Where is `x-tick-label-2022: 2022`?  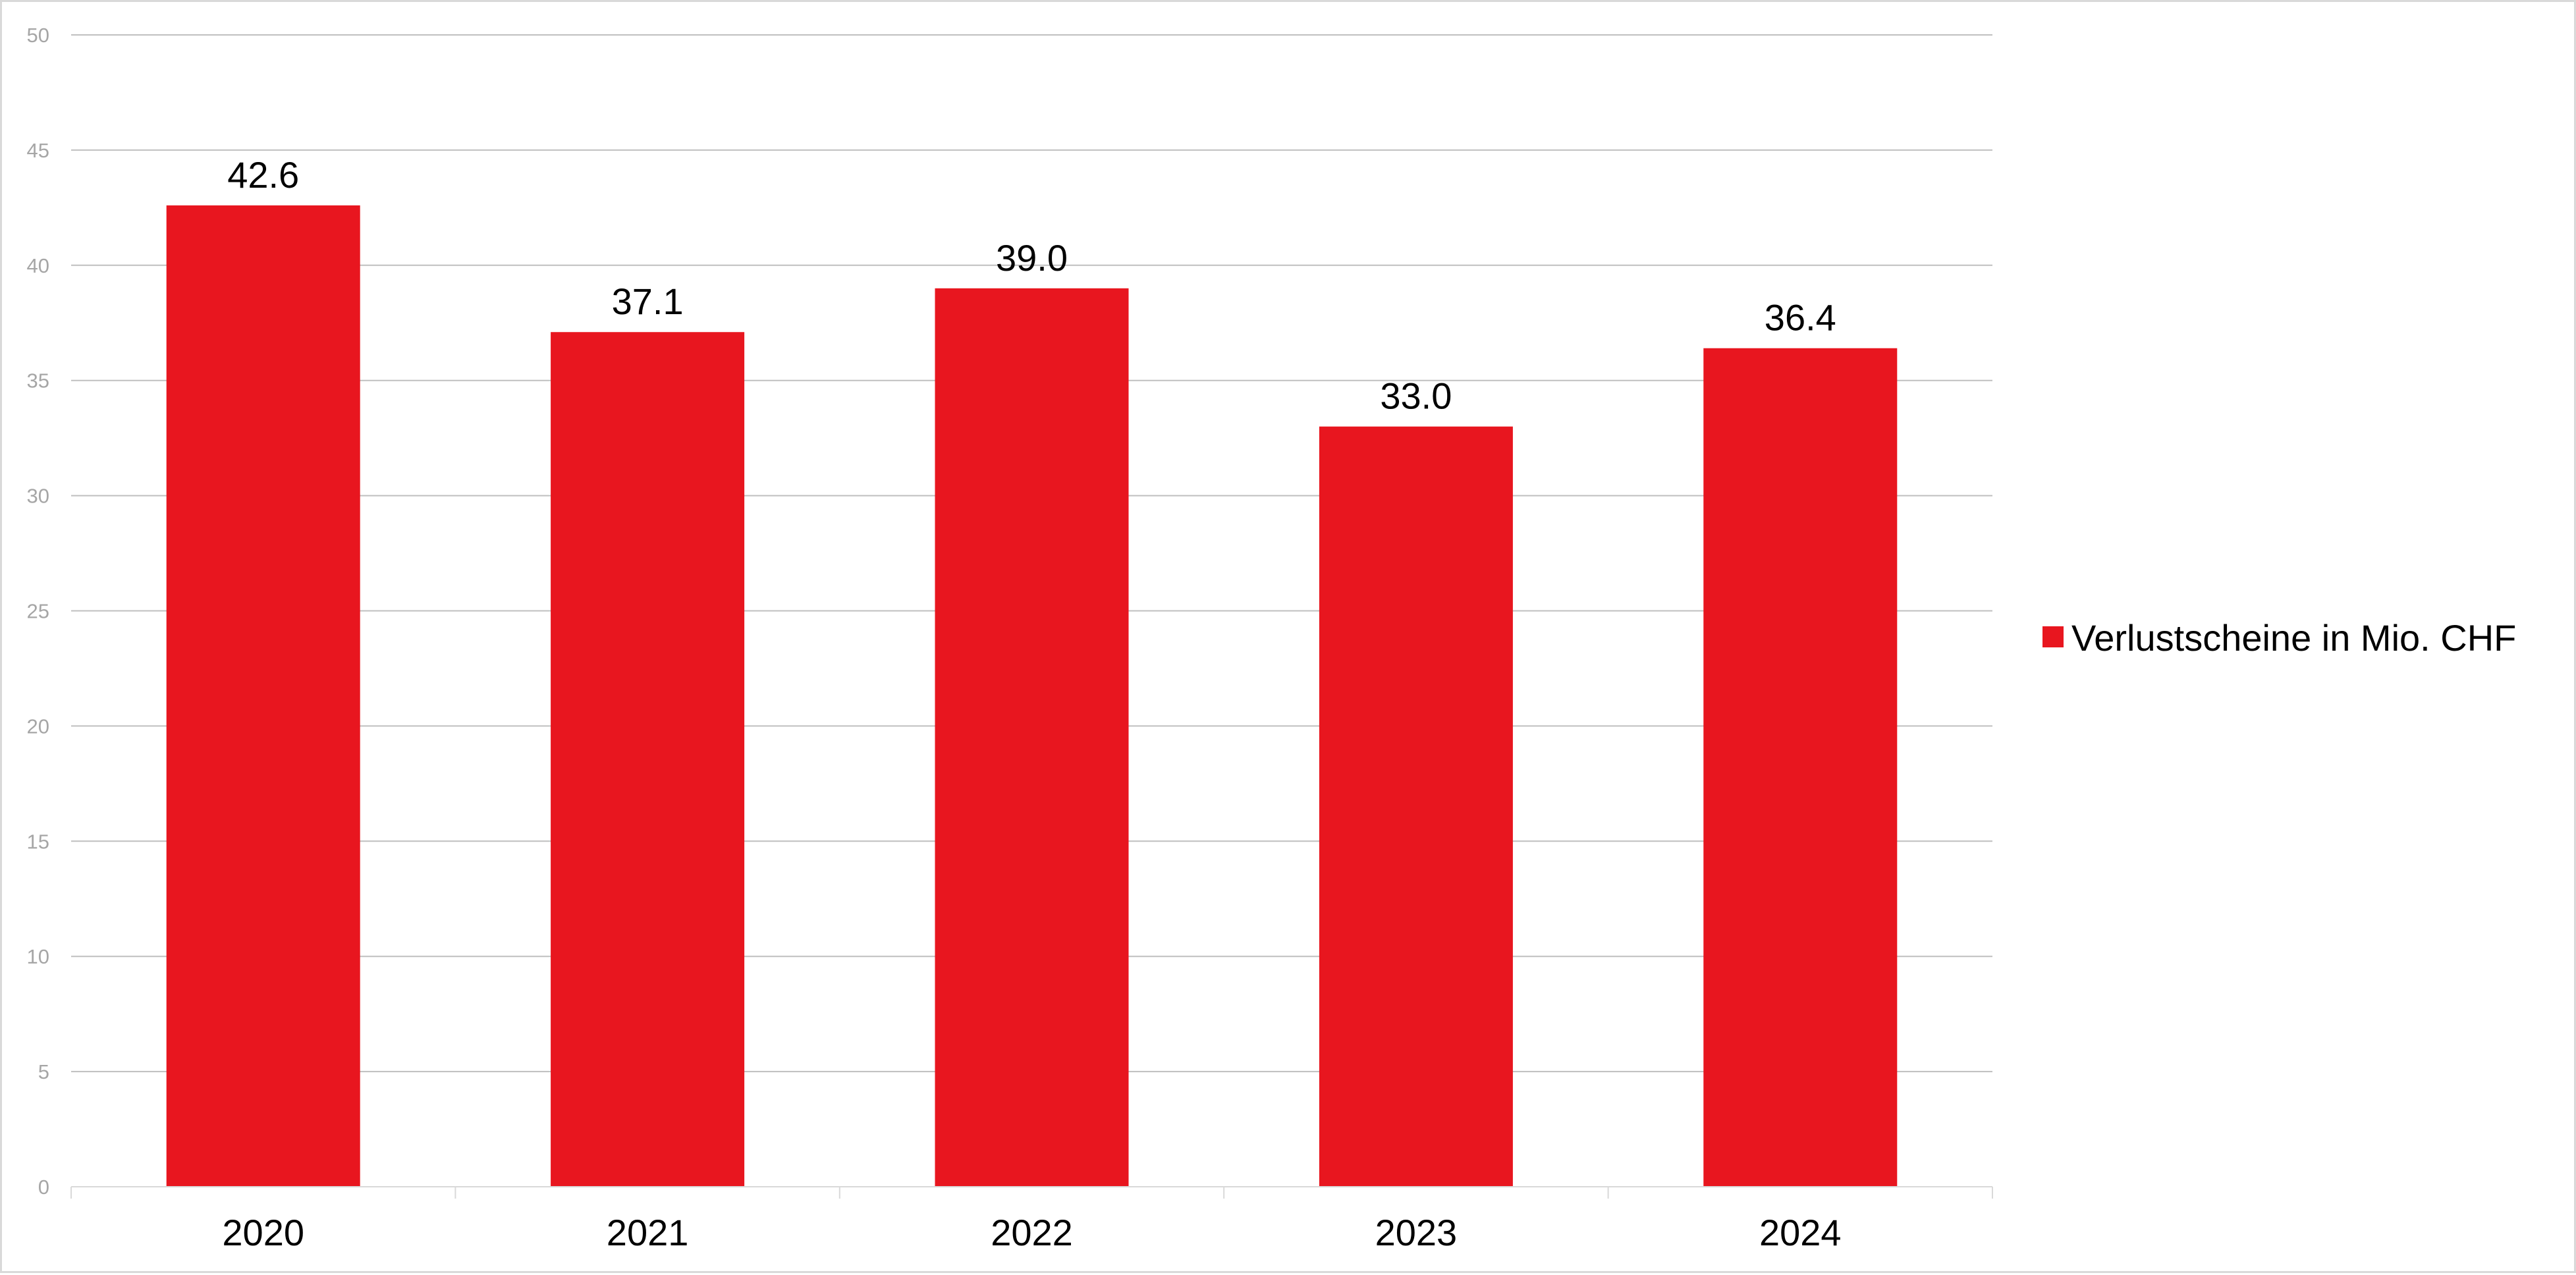 x-tick-label-2022: 2022 is located at coordinates (1032, 1232).